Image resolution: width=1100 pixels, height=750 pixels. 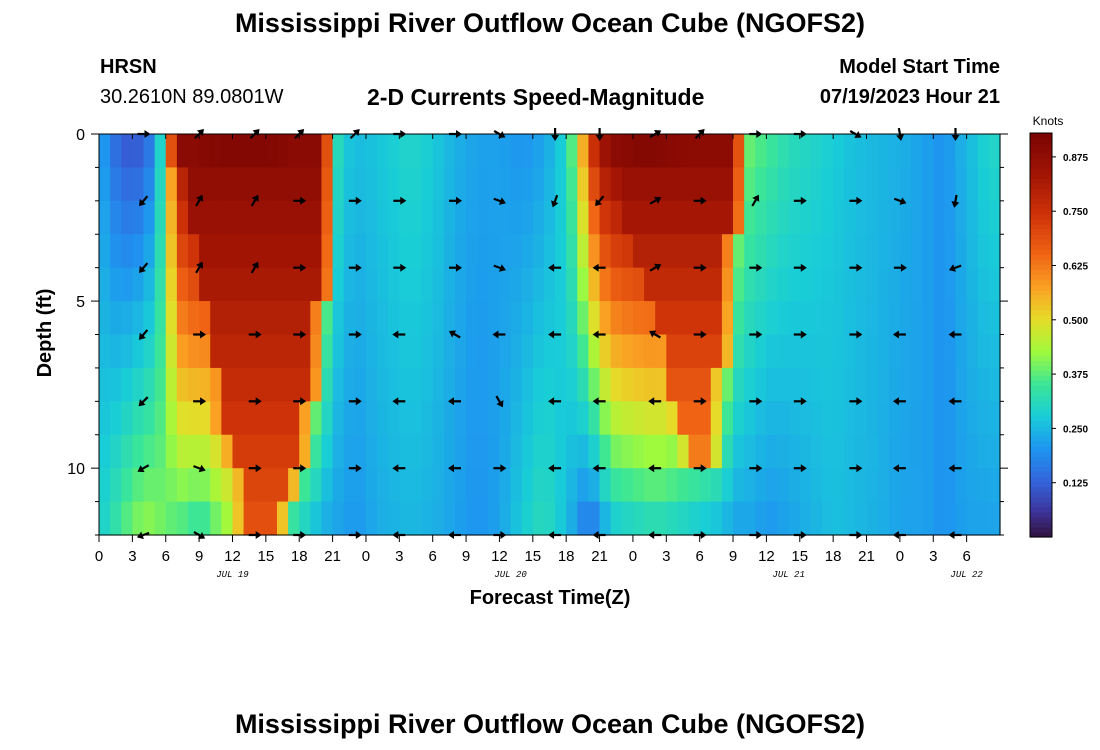 What do you see at coordinates (550, 598) in the screenshot?
I see `x-axis-label: Forecast Time(Z)` at bounding box center [550, 598].